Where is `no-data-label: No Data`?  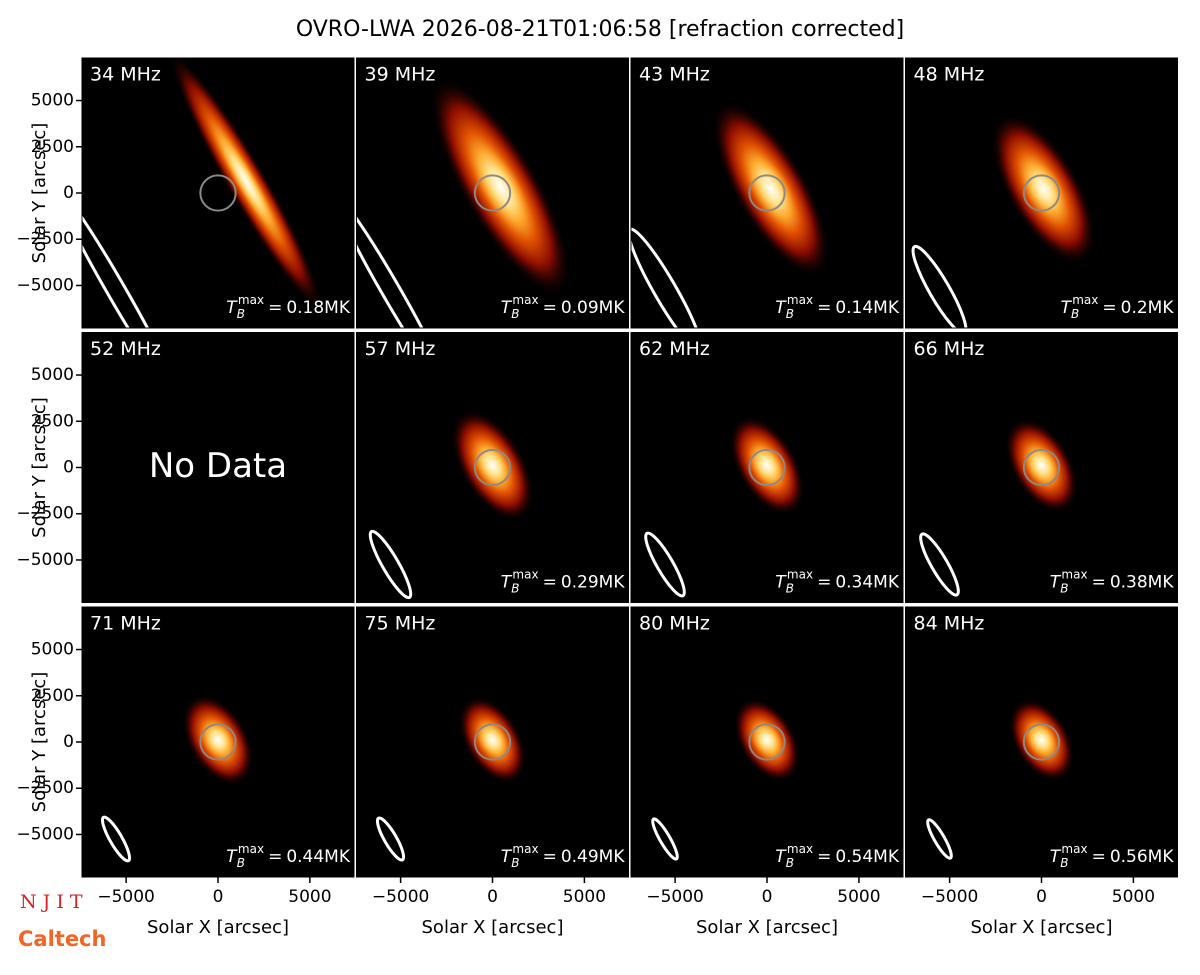
no-data-label: No Data is located at coordinates (218, 466).